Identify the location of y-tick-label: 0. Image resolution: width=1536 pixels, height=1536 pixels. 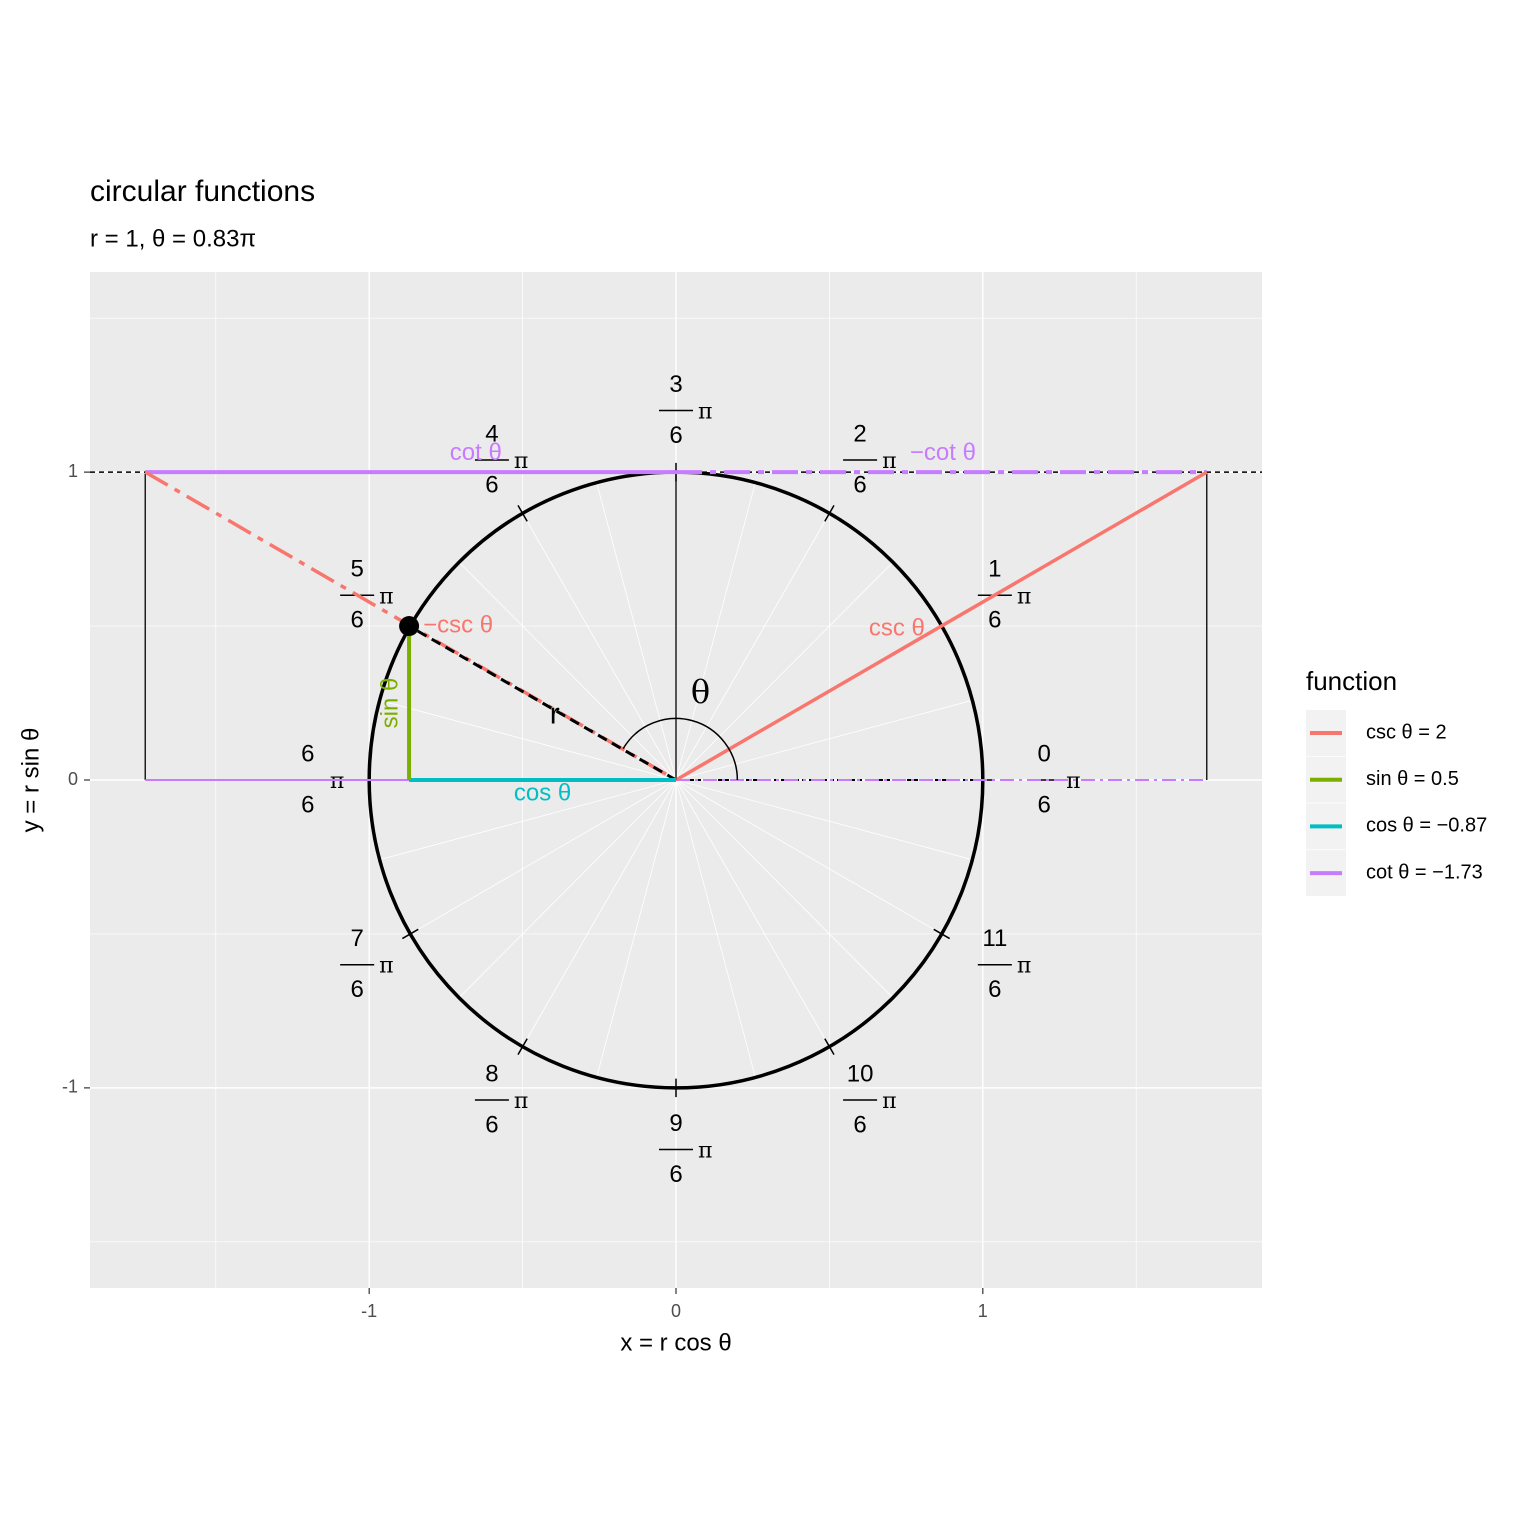
(73, 779).